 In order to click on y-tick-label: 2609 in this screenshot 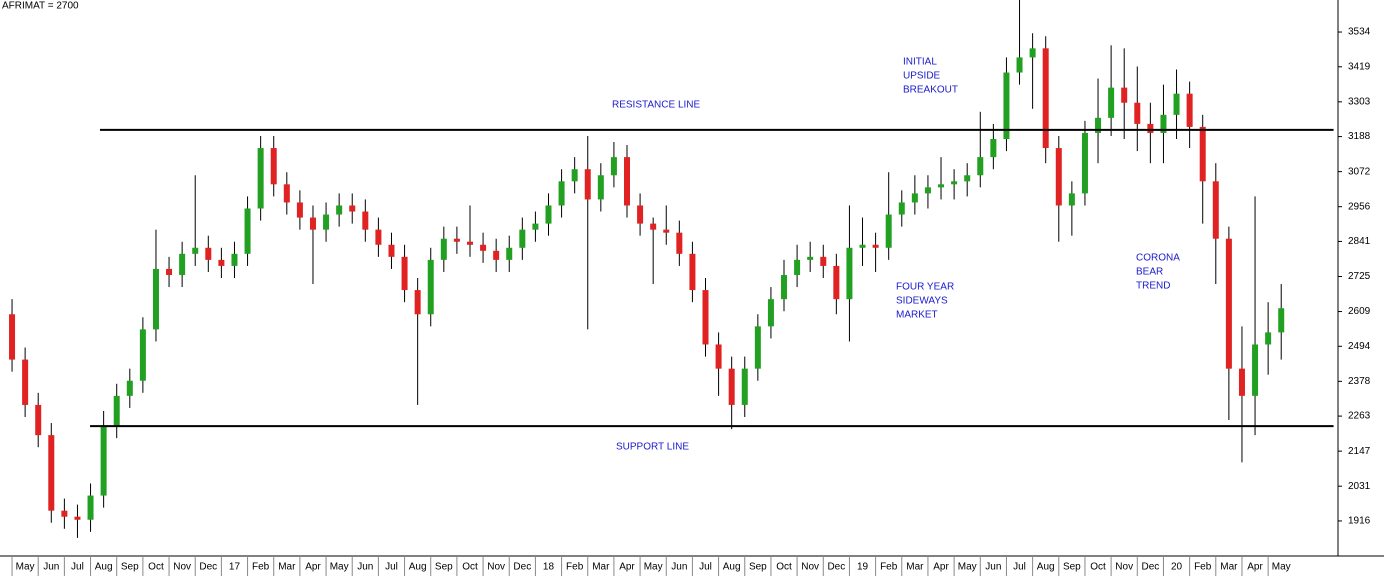, I will do `click(1359, 311)`.